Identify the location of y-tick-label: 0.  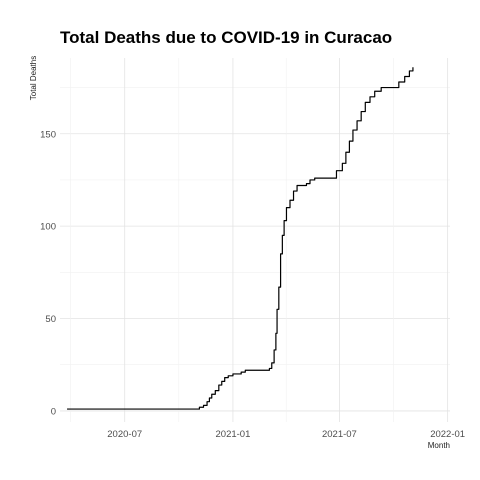
(53, 411).